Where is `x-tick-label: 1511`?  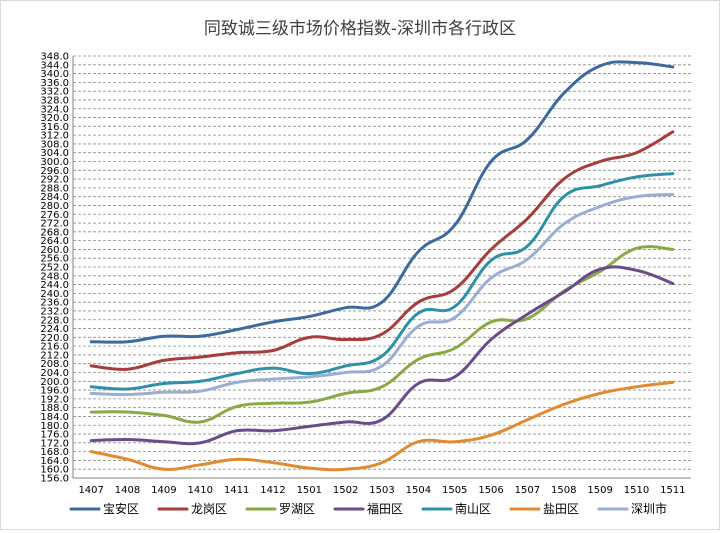
x-tick-label: 1511 is located at coordinates (672, 490).